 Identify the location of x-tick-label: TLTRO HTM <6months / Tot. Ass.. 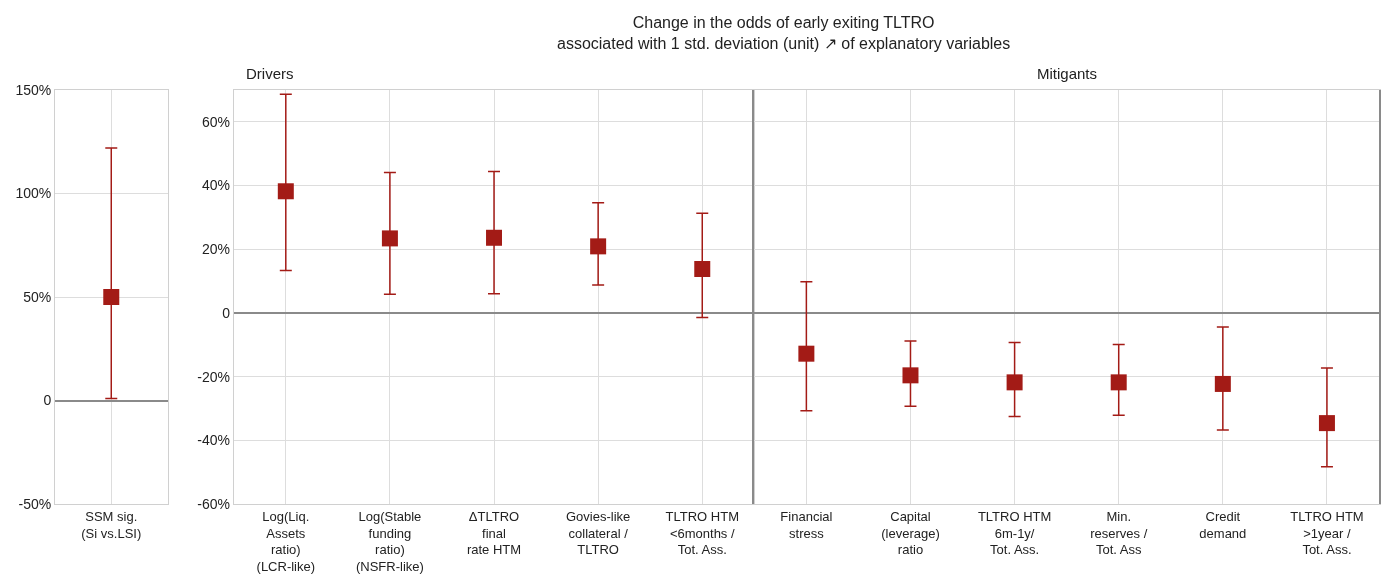
(702, 533).